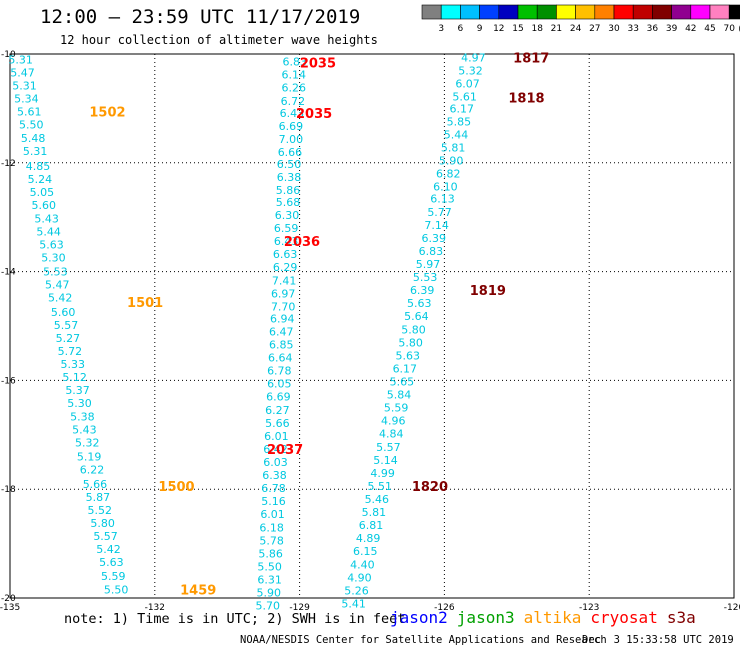 This screenshot has height=650, width=740. I want to click on wave-height-value: 6.27, so click(277, 410).